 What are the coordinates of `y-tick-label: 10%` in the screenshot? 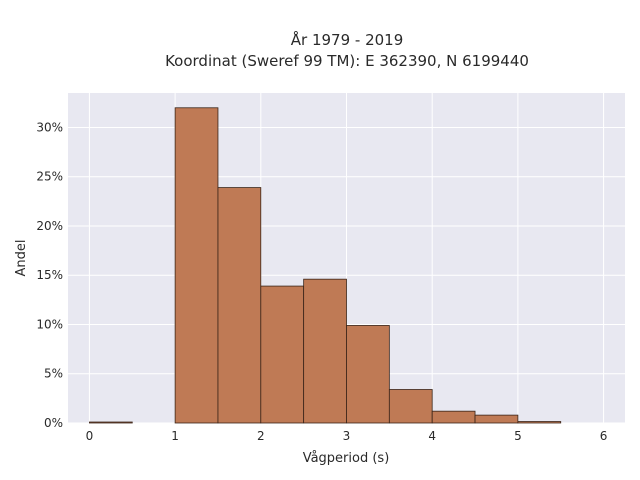 It's located at (49, 324).